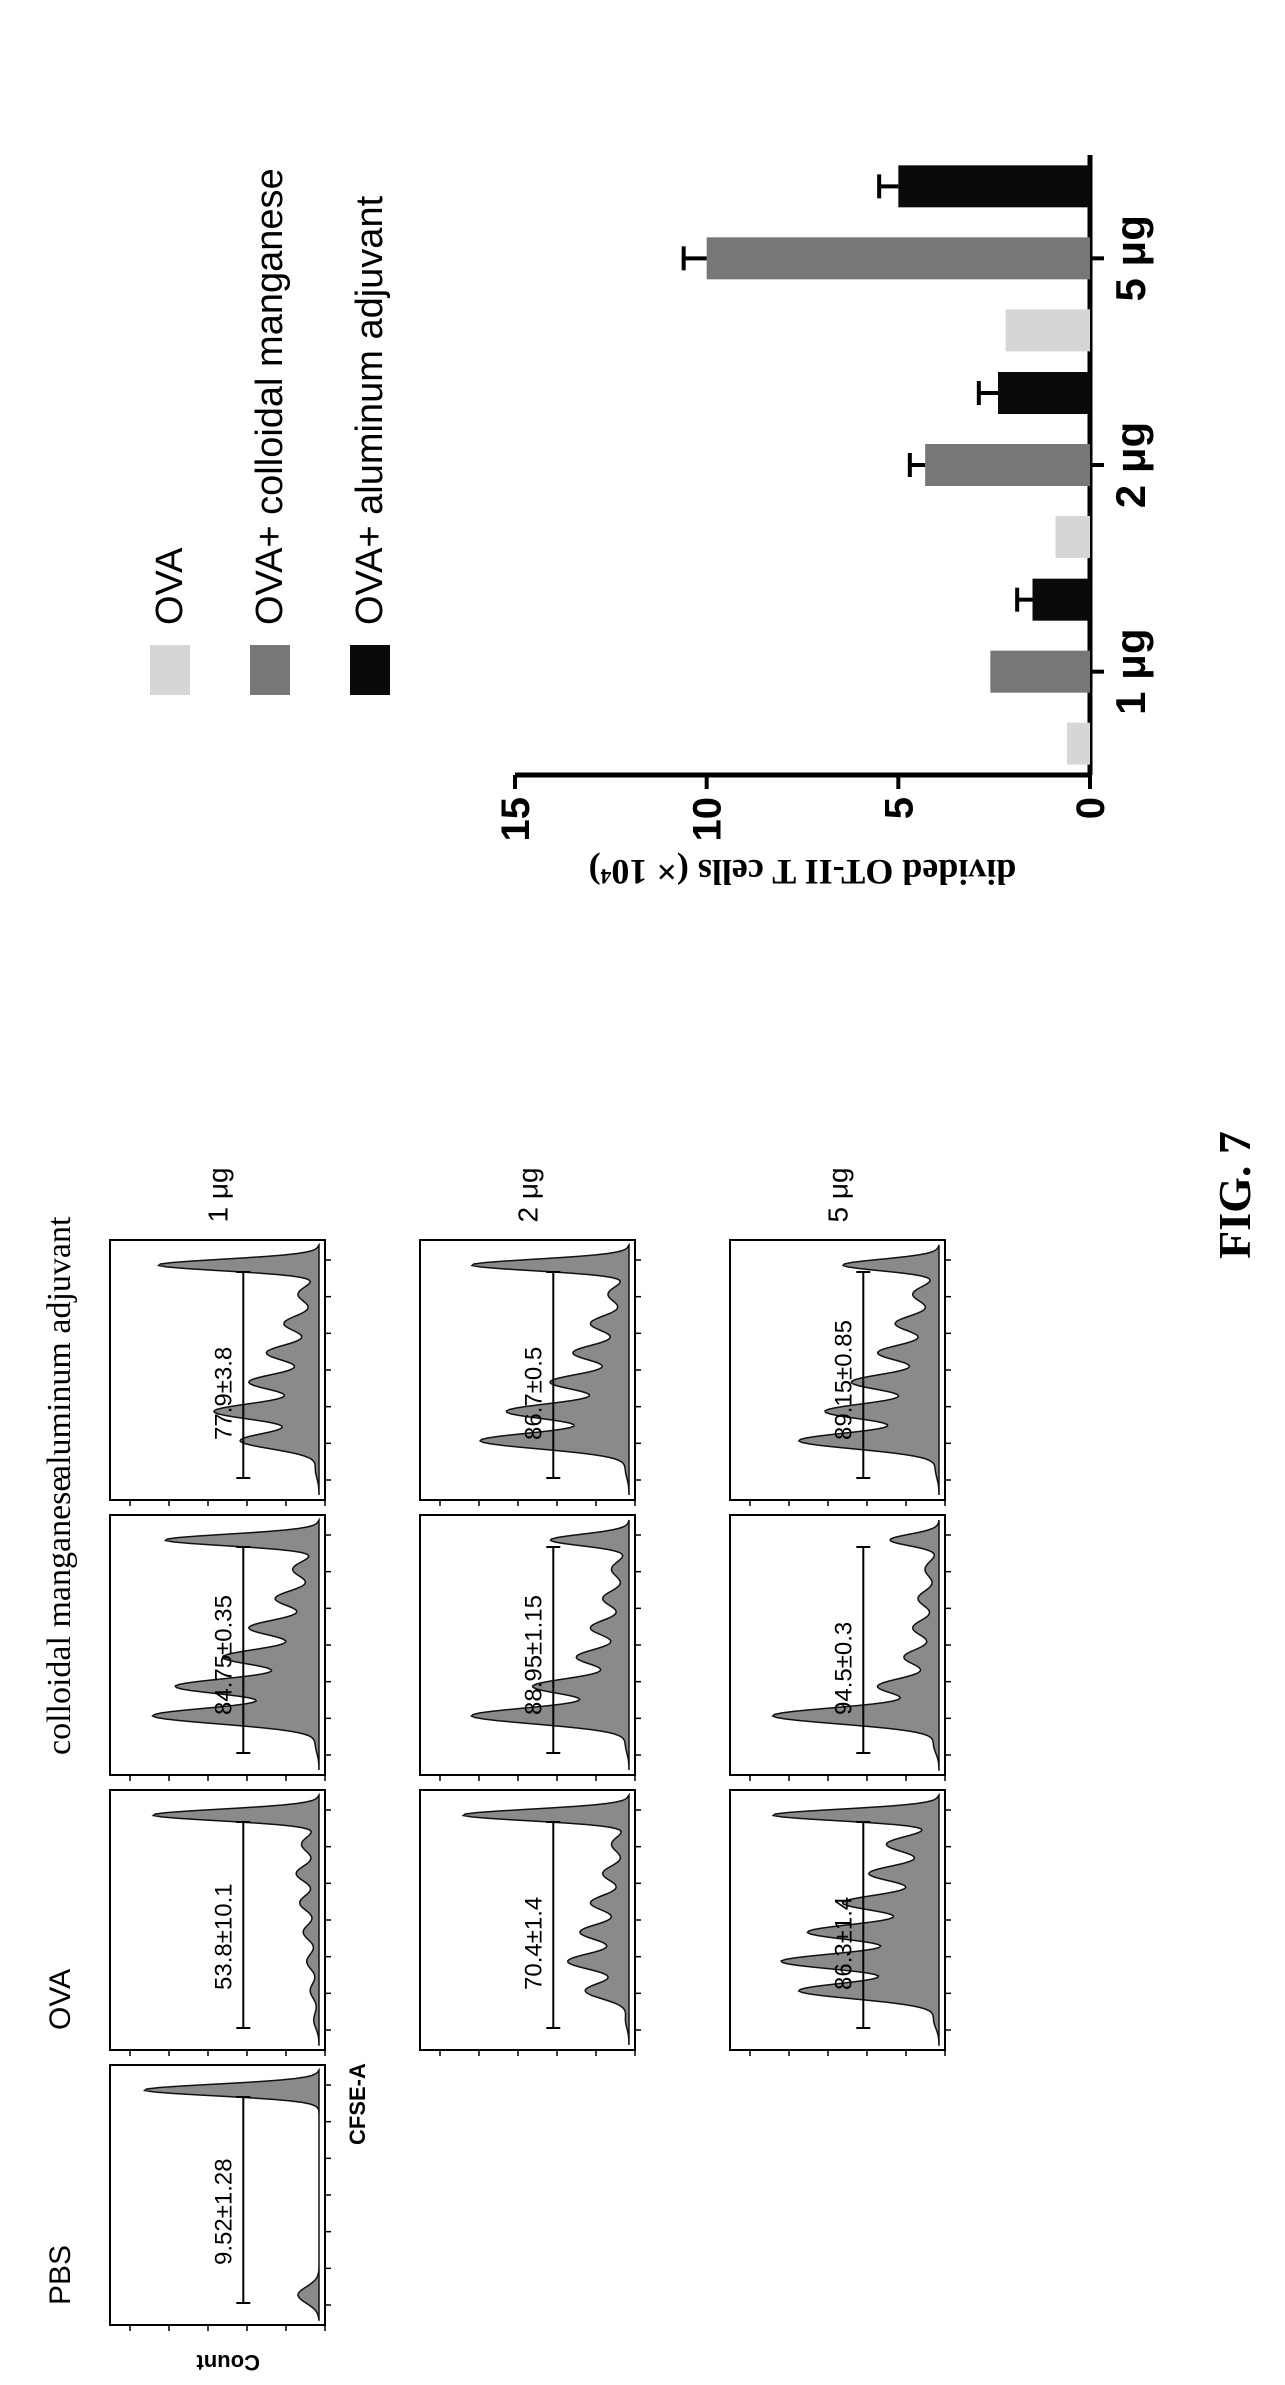  What do you see at coordinates (843, 1943) in the screenshot?
I see `gate-value: 86.3±1.4` at bounding box center [843, 1943].